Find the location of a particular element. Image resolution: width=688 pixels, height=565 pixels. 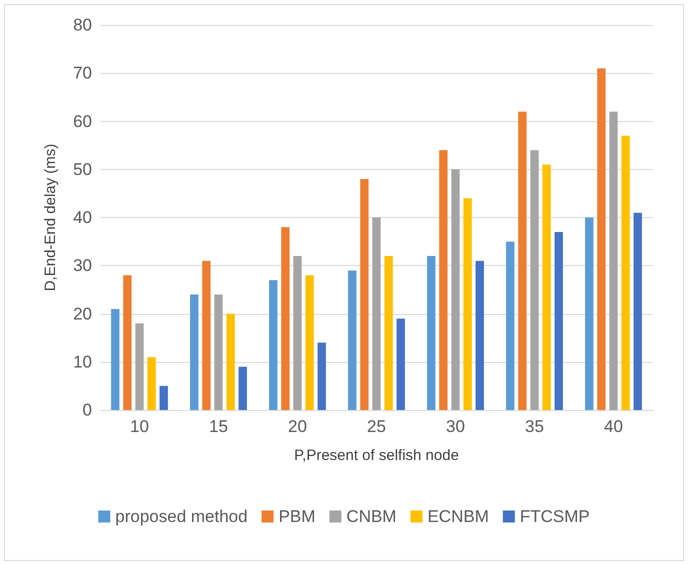

legend-label: ECNBM is located at coordinates (458, 516).